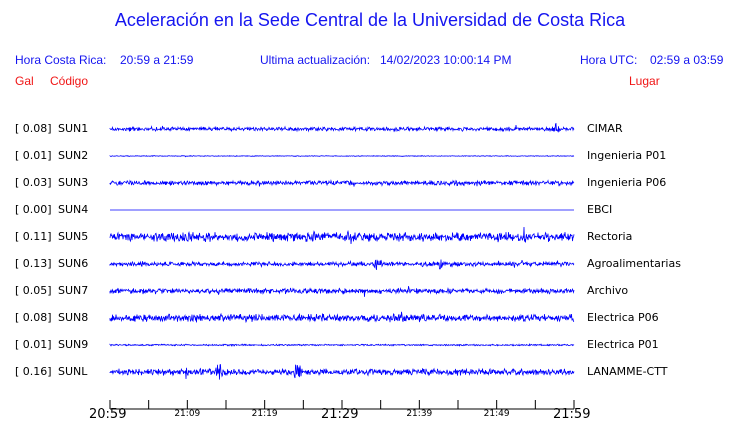  What do you see at coordinates (73, 236) in the screenshot?
I see `station-code: SUN5` at bounding box center [73, 236].